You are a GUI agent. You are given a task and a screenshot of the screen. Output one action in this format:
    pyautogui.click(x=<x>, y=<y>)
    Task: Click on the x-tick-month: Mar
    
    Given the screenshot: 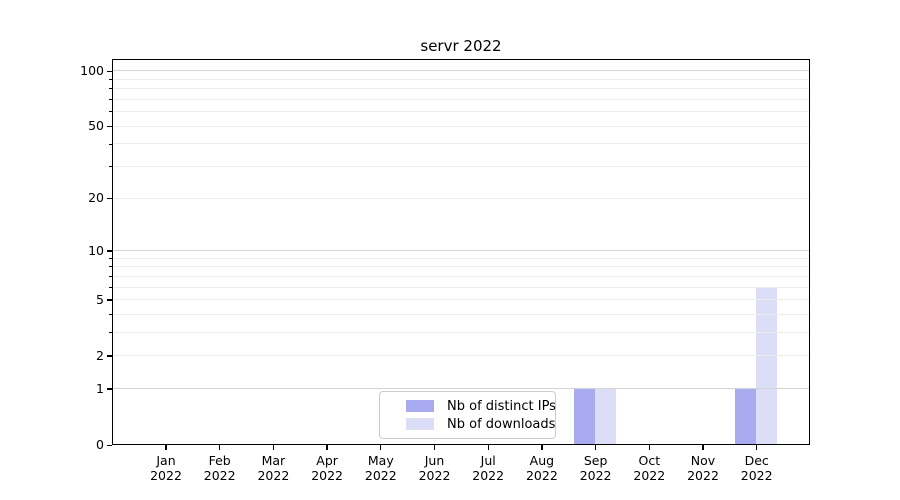 What is the action you would take?
    pyautogui.click(x=273, y=460)
    